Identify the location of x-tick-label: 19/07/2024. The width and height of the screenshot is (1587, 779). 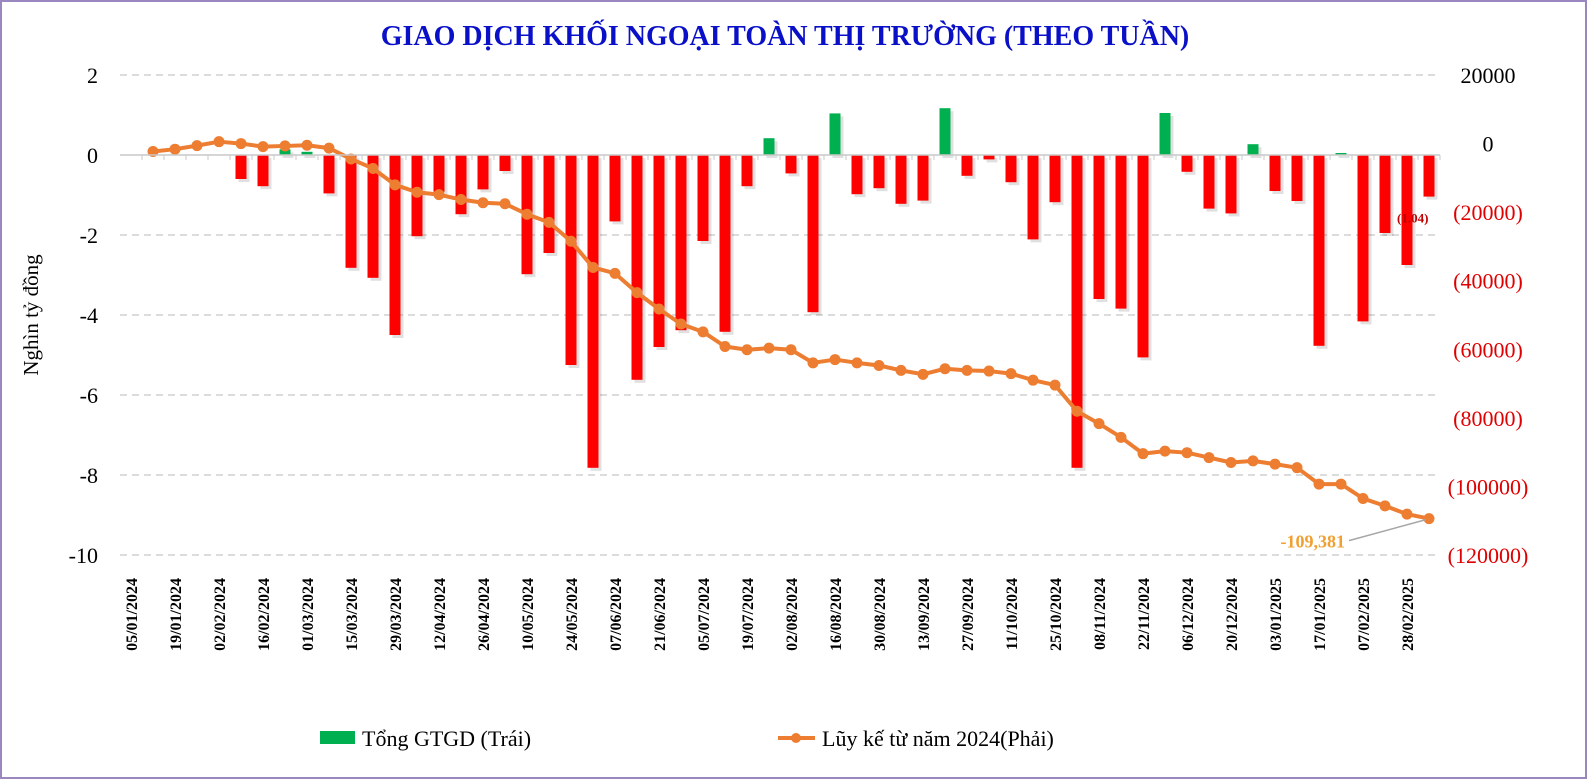
(748, 614).